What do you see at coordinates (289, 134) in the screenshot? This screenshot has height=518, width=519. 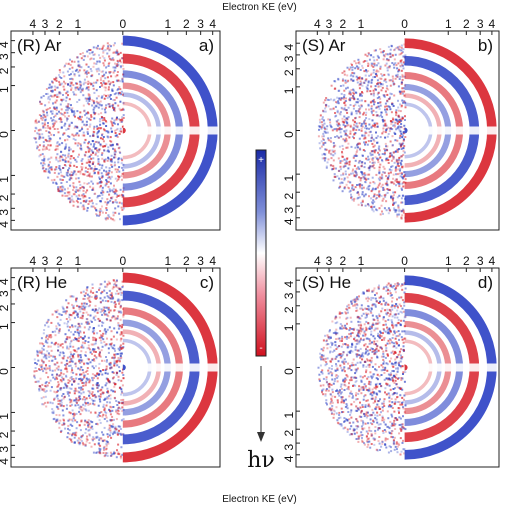 I see `side-tick-b-4: 0` at bounding box center [289, 134].